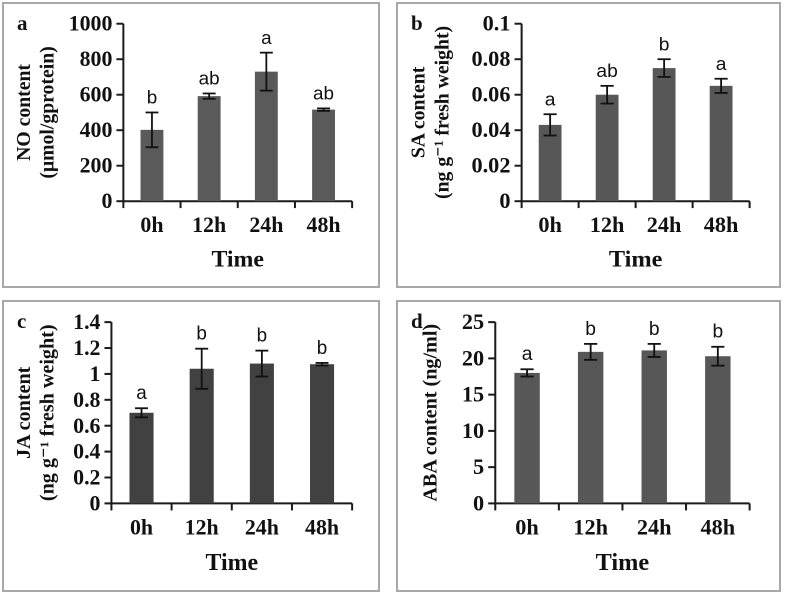 This screenshot has height=596, width=787. Describe the element at coordinates (86, 425) in the screenshot. I see `y-tick-label: 0.6` at that location.